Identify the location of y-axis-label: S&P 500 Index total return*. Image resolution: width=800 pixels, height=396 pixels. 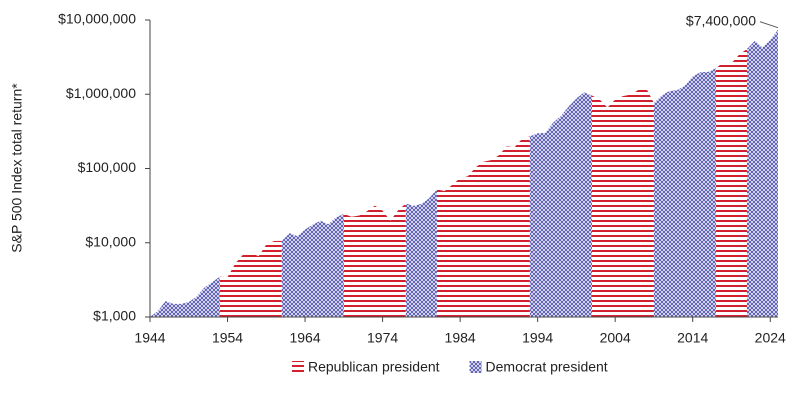
(17, 168).